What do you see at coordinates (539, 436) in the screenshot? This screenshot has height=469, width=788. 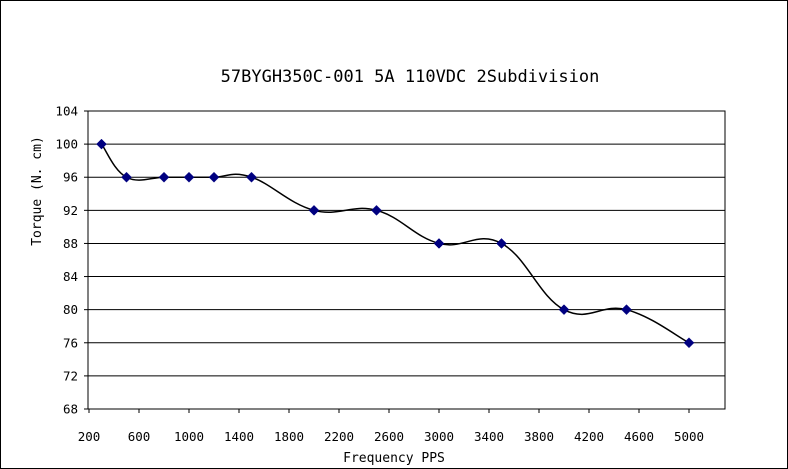 I see `x-tick-label: 3800` at bounding box center [539, 436].